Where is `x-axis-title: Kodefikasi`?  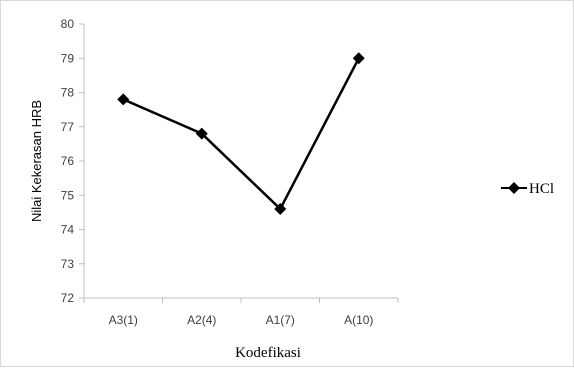
x-axis-title: Kodefikasi is located at coordinates (268, 353).